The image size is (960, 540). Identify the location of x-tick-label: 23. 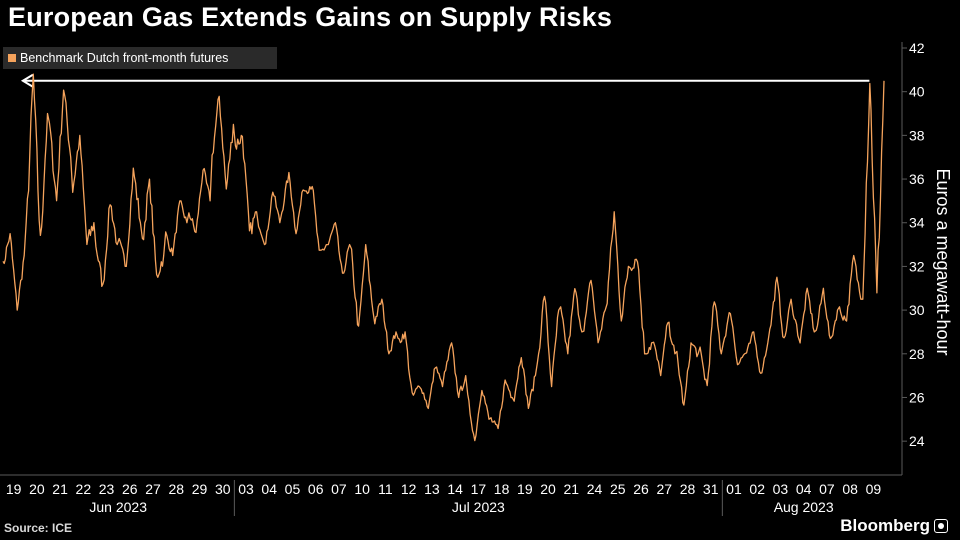
(107, 489).